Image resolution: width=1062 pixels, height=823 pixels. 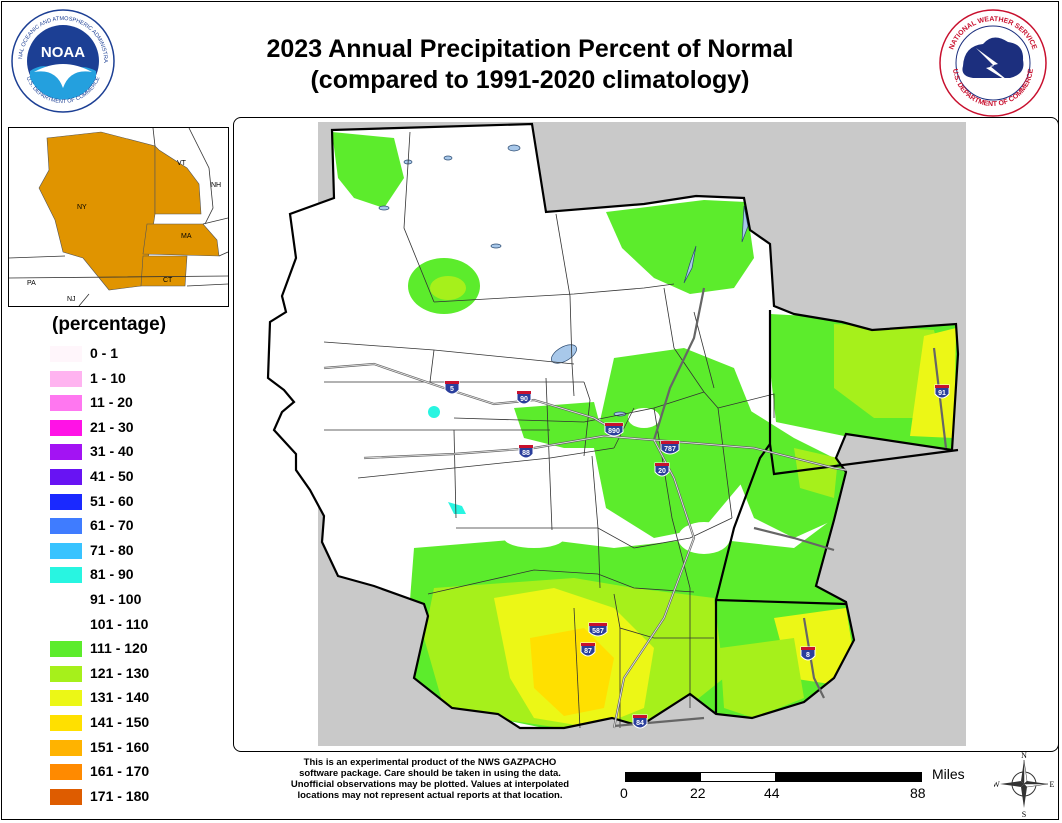 What do you see at coordinates (111, 402) in the screenshot?
I see `legend-label: 11 - 20` at bounding box center [111, 402].